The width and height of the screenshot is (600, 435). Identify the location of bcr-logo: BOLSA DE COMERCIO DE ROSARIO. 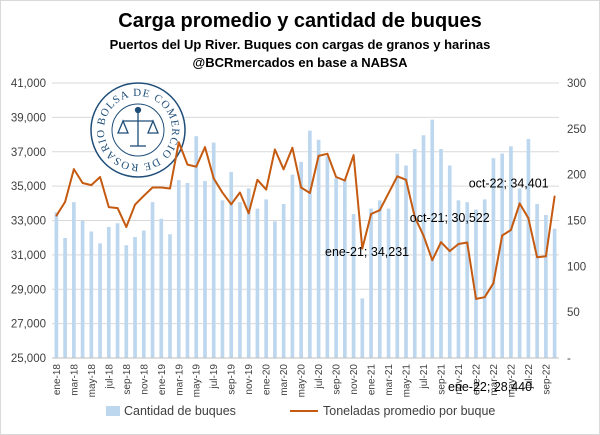
(138, 130).